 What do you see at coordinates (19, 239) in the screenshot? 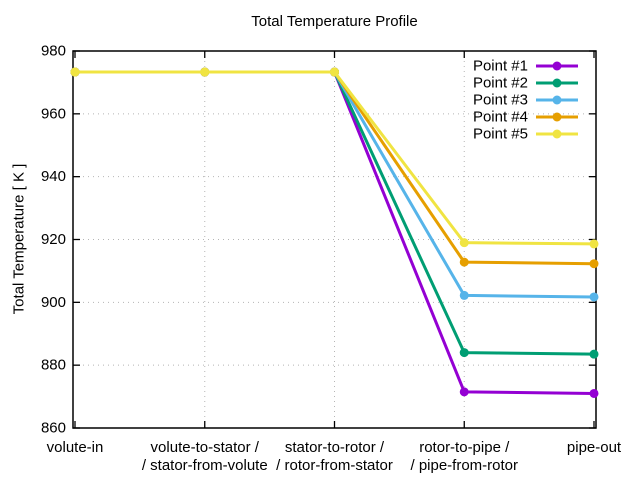
I see `y-axis-label: Total Temperature [ K ]` at bounding box center [19, 239].